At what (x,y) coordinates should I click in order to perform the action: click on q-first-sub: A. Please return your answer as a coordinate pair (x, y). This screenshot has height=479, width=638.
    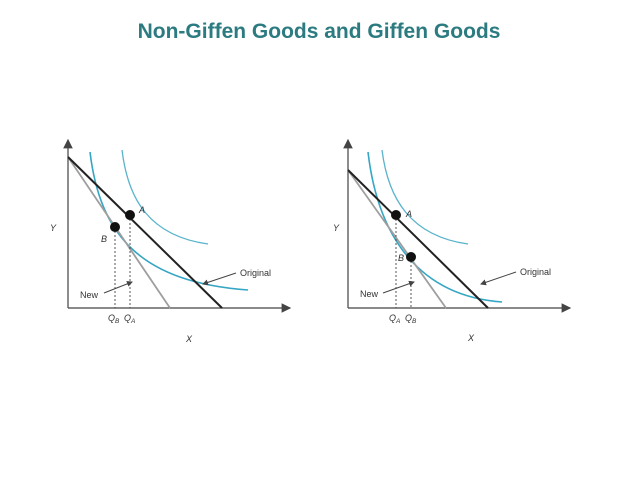
    Looking at the image, I should click on (397, 321).